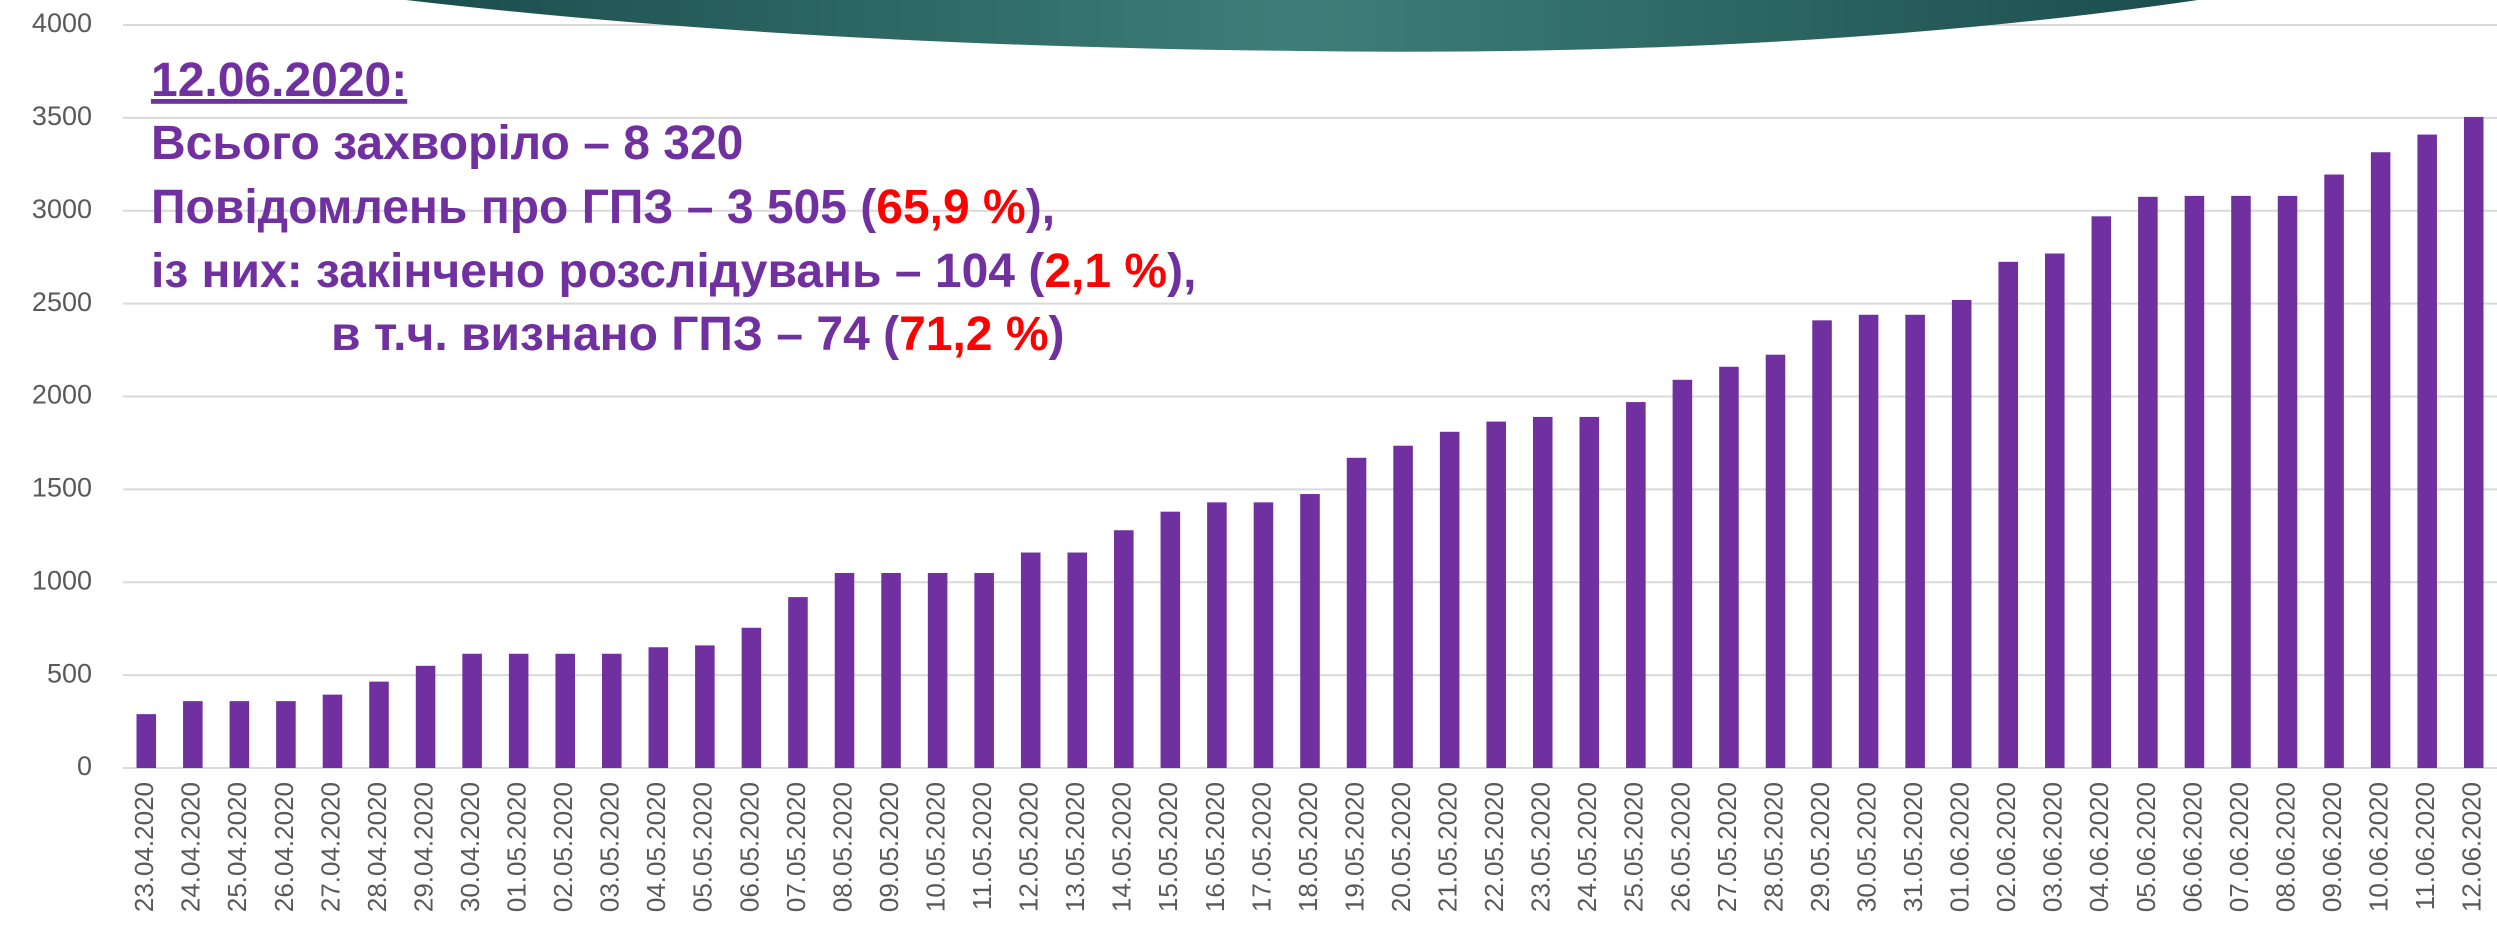 The image size is (2497, 949). Describe the element at coordinates (1354, 847) in the screenshot. I see `x-tick-label: 19.05.2020` at that location.